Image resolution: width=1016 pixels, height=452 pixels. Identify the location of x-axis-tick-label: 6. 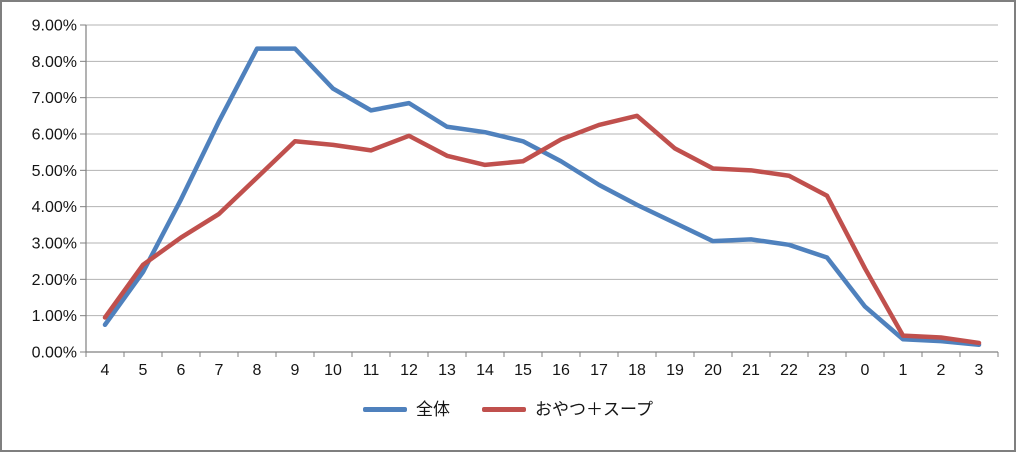
(181, 370).